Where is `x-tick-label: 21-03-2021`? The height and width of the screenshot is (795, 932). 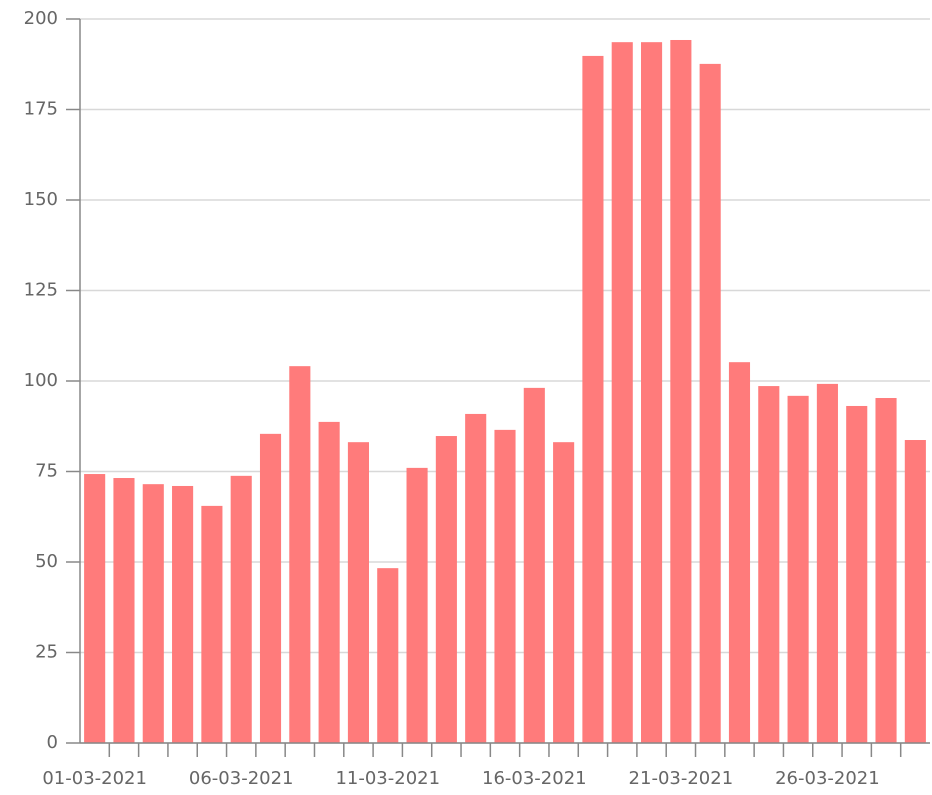 x-tick-label: 21-03-2021 is located at coordinates (681, 778).